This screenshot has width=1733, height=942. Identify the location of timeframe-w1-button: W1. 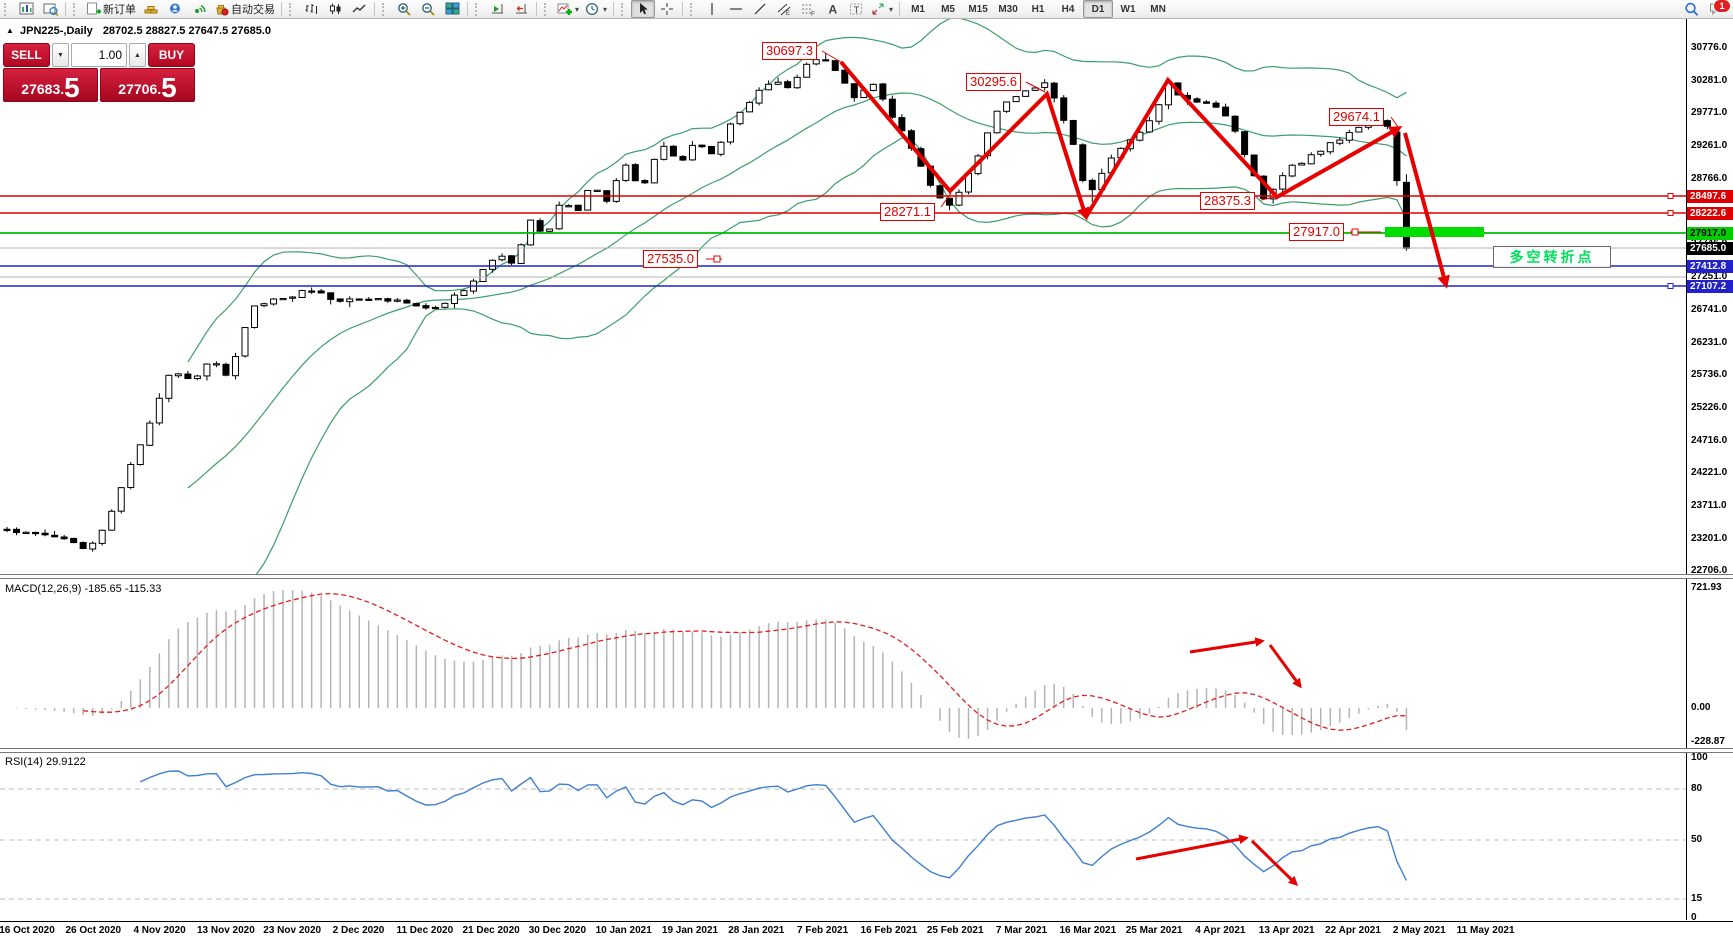
(1128, 9).